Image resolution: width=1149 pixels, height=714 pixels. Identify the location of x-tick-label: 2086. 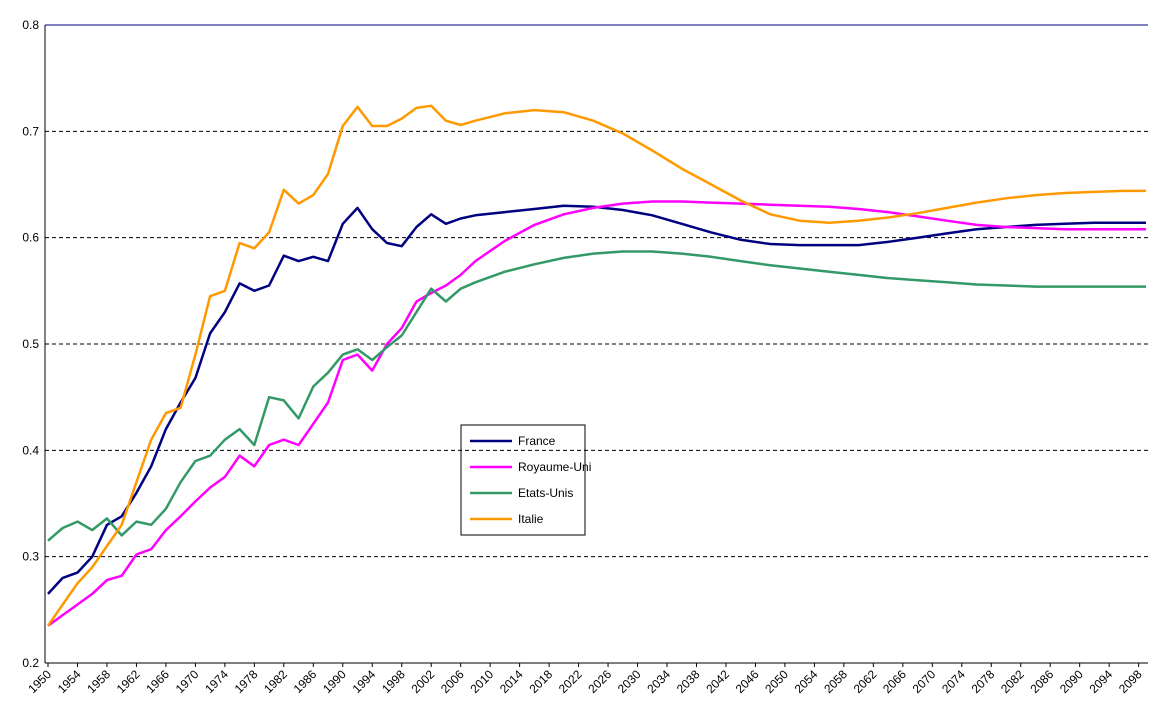
(1042, 681).